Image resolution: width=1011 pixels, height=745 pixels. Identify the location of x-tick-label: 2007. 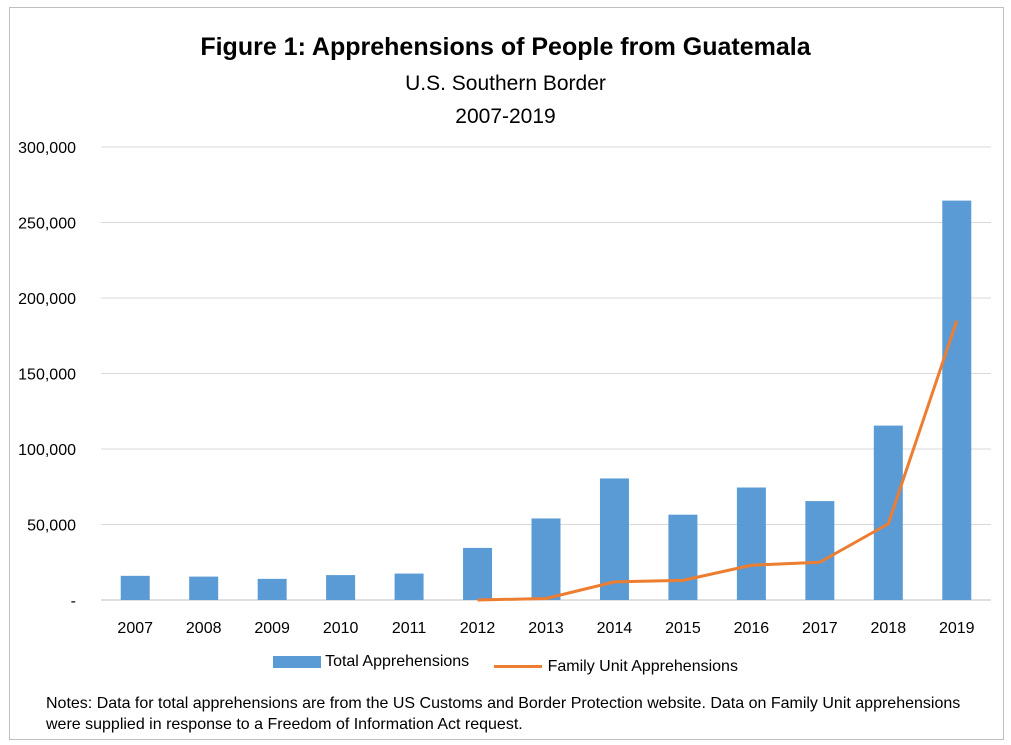
(135, 628).